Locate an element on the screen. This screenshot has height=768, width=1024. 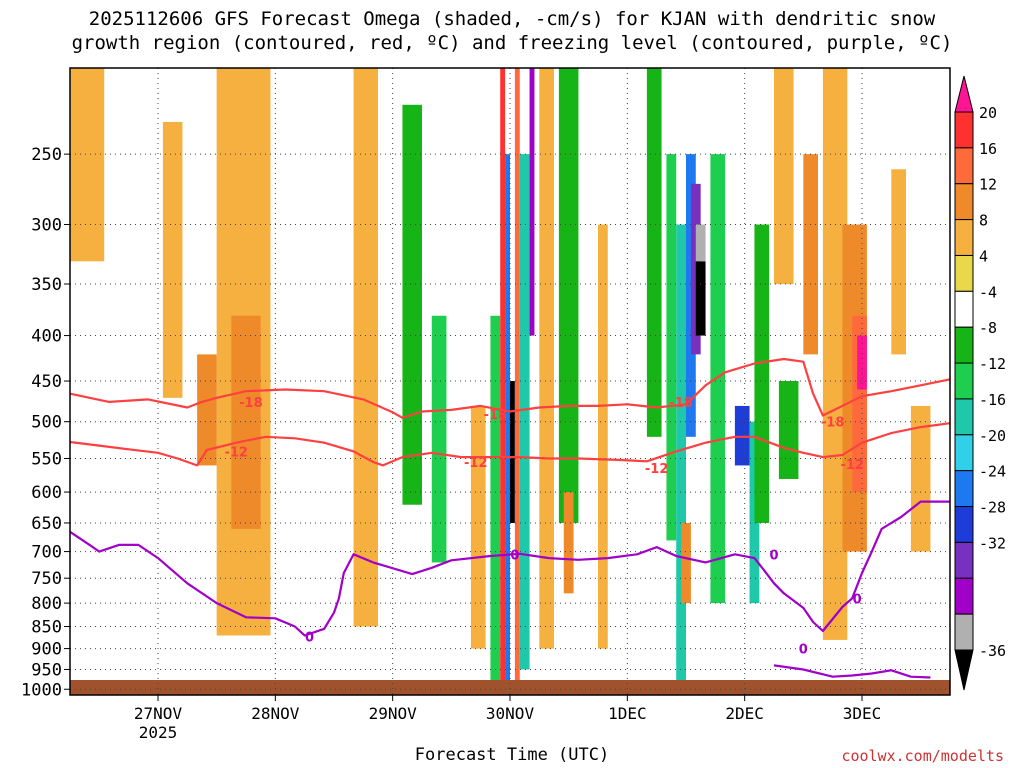
y-tick-label: 900 is located at coordinates (46, 650).